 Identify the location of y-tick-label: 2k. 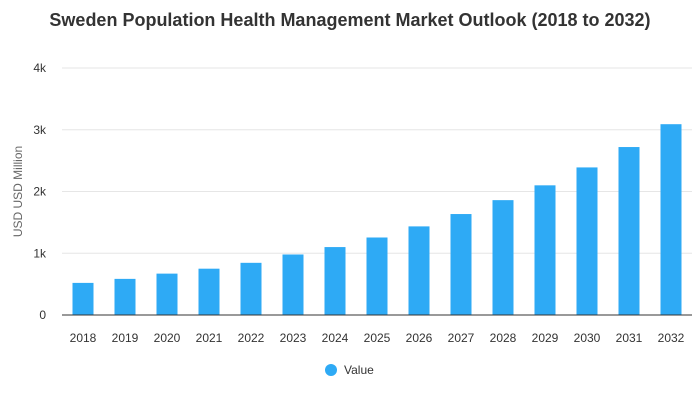
(40, 192).